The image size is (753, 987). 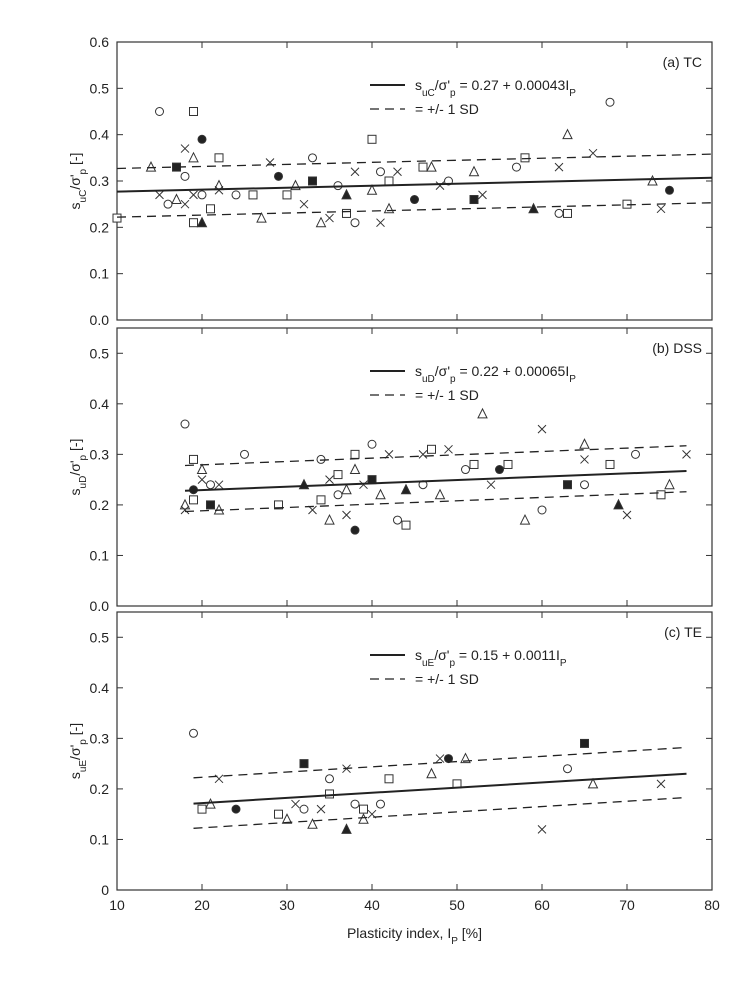 I want to click on legend-label: suE/σ'p = 0.15 + 0.0011IP, so click(x=491, y=658).